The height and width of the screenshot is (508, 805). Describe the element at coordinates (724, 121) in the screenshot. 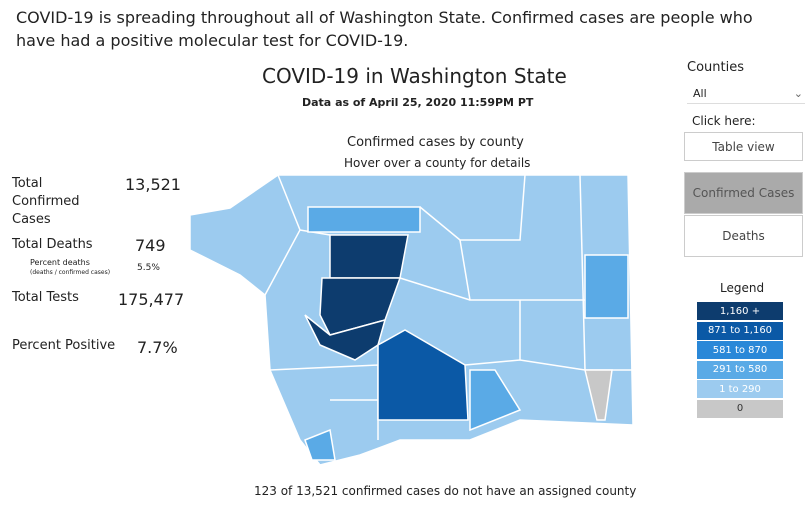

I see `prompt: Click here:` at that location.